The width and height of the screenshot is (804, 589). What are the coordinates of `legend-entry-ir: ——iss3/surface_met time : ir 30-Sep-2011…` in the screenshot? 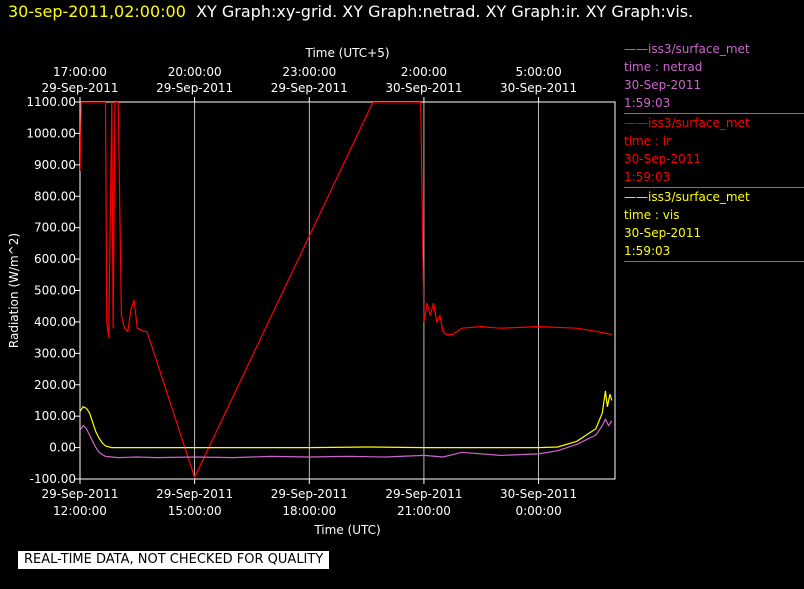 It's located at (714, 151).